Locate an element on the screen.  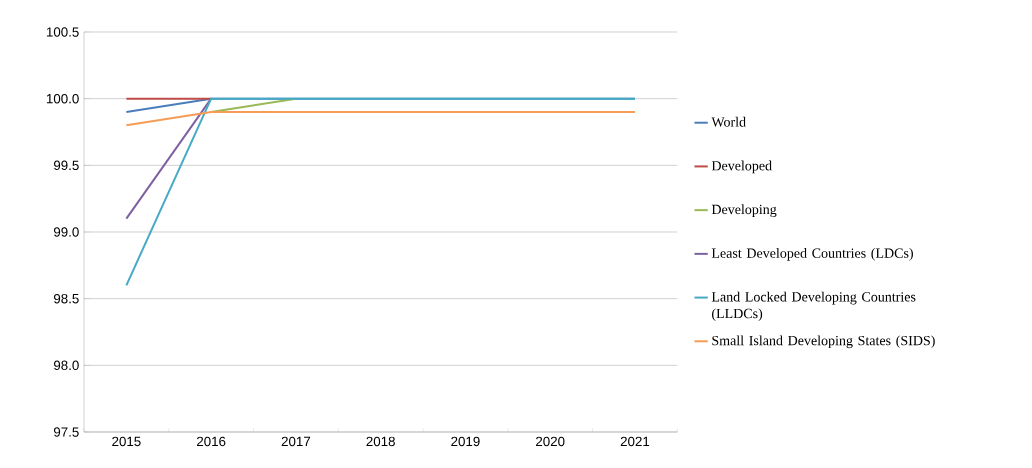
y-tick-label: 100.5 is located at coordinates (62, 32).